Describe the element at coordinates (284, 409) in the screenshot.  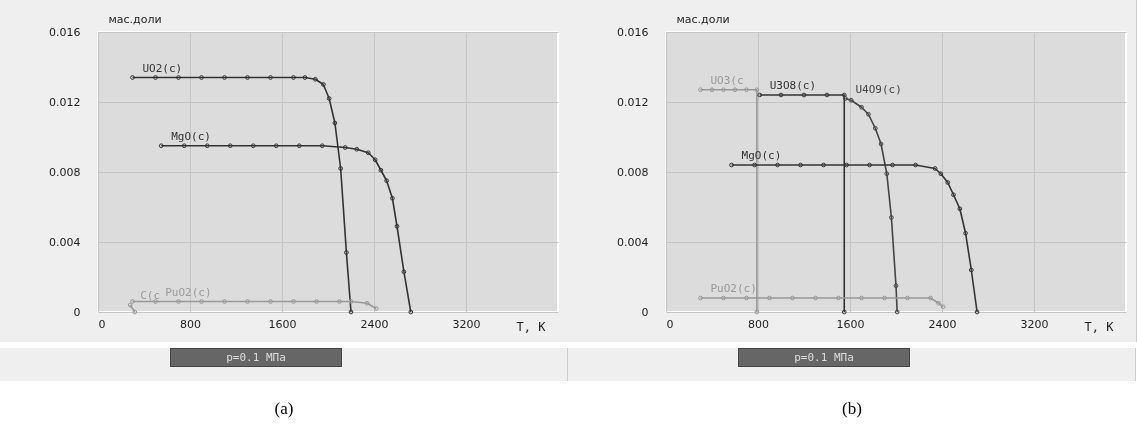
I see `text: (a)` at that location.